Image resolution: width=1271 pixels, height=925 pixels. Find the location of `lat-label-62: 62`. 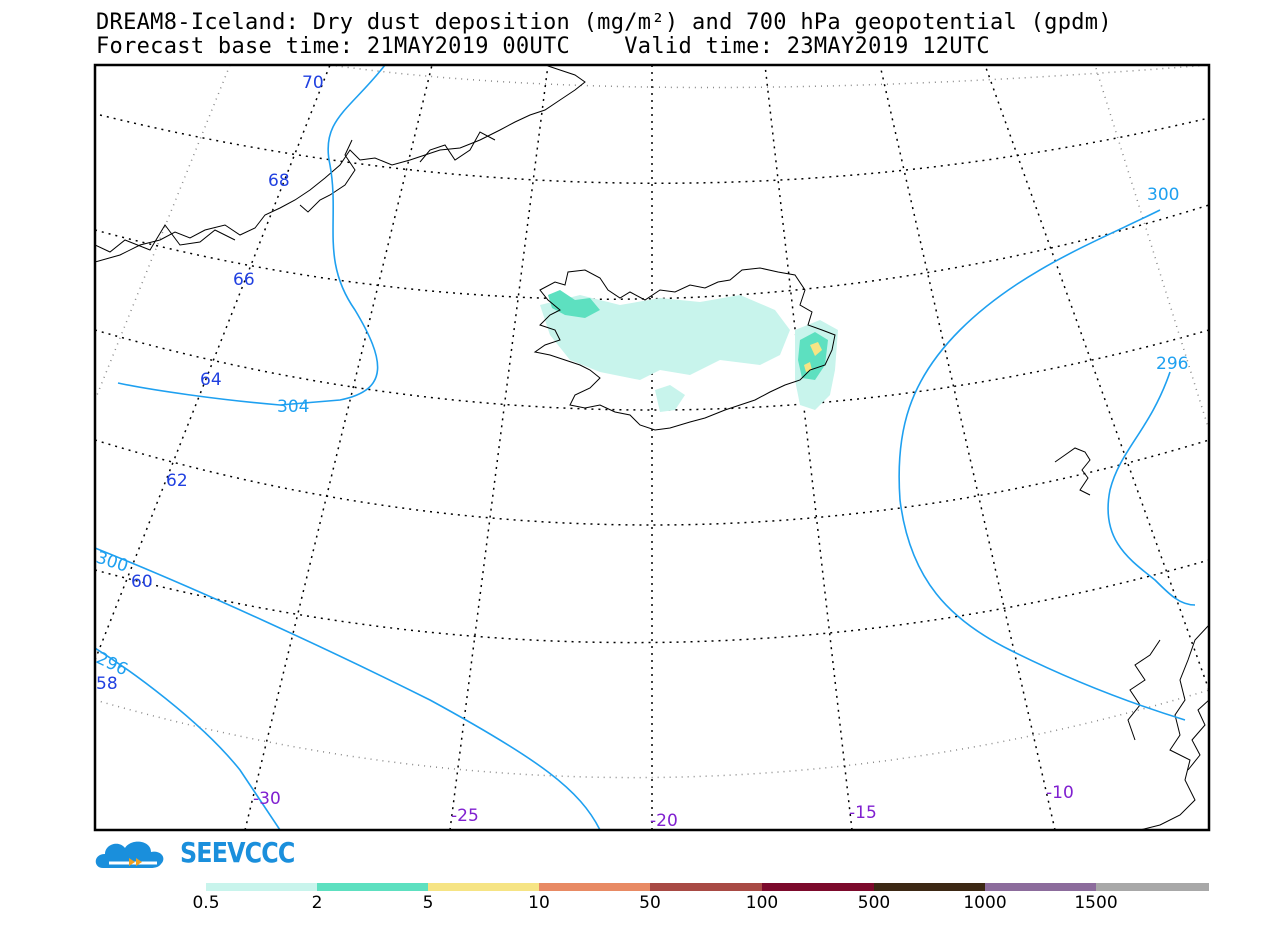

lat-label-62: 62 is located at coordinates (177, 481).